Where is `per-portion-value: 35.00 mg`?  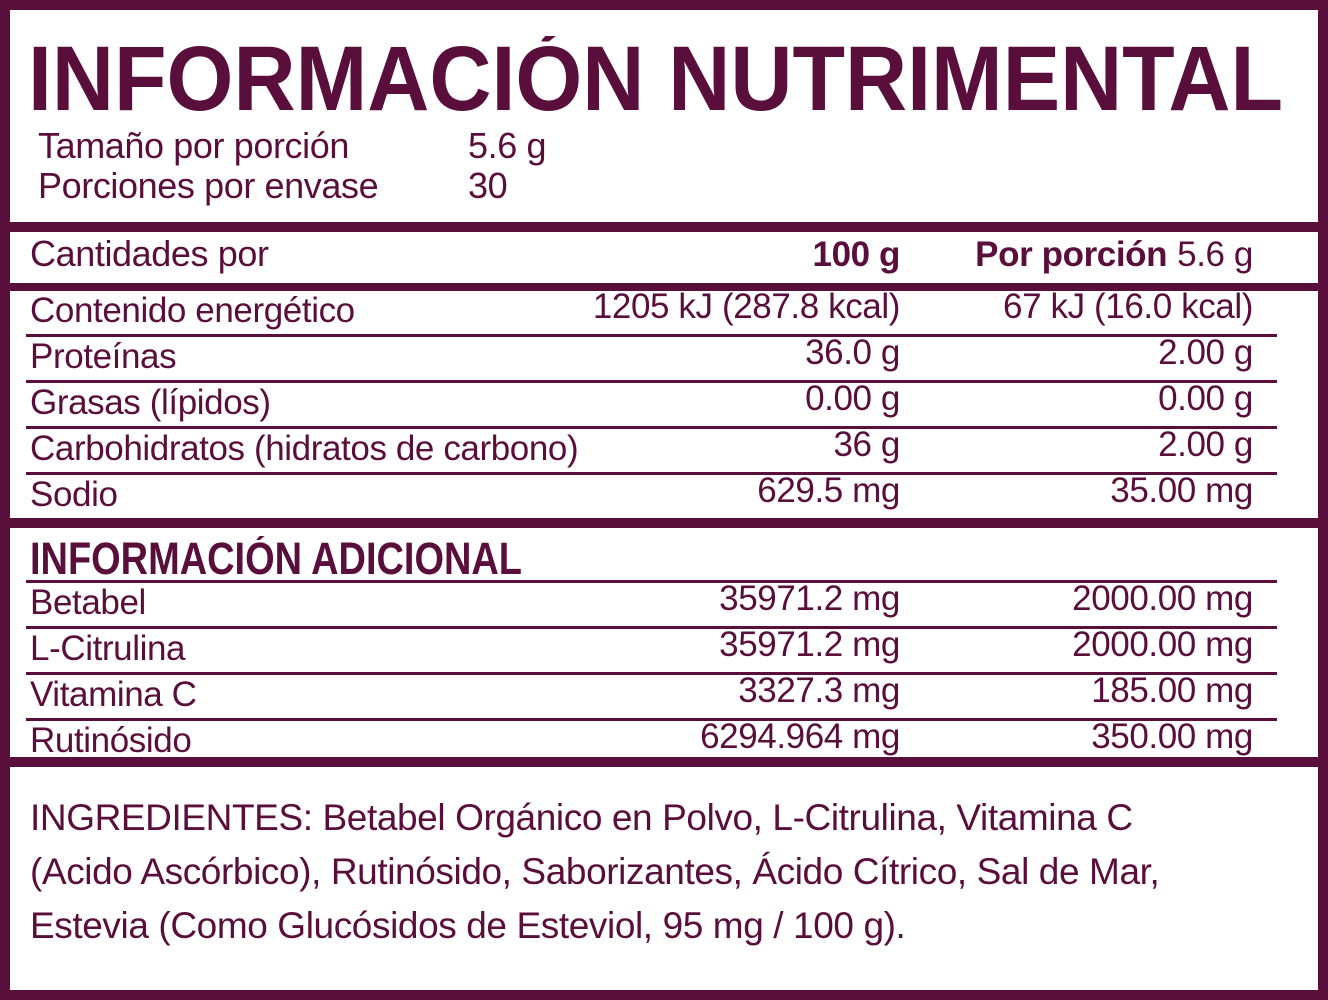 per-portion-value: 35.00 mg is located at coordinates (1181, 490).